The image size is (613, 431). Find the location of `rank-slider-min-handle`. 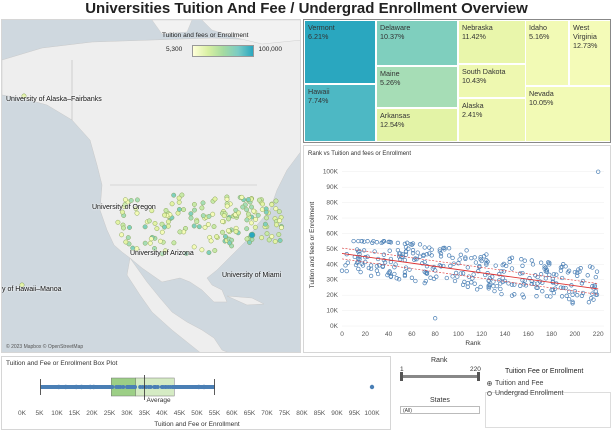

rank-slider-min-handle is located at coordinates (401, 376).